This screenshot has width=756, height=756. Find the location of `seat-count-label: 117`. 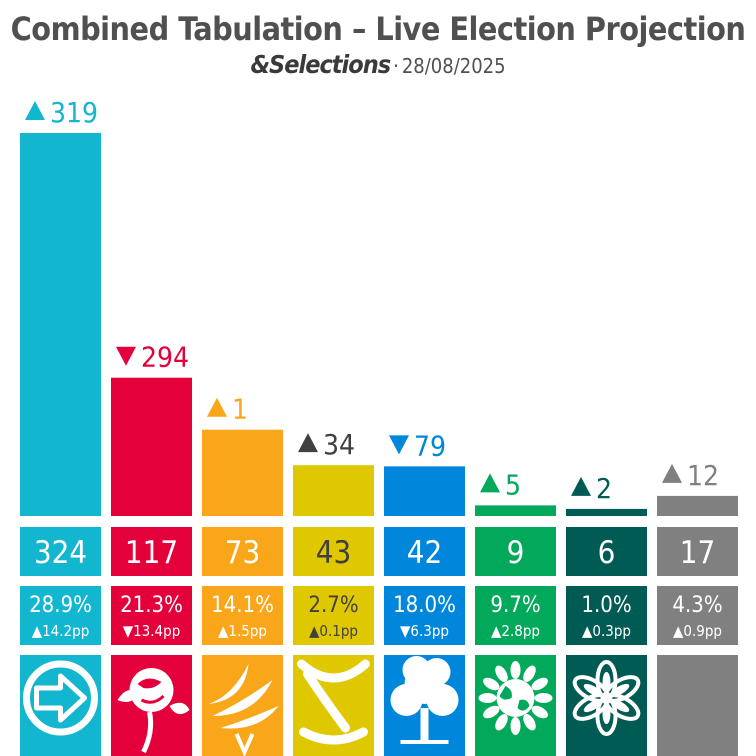

seat-count-label: 117 is located at coordinates (151, 553).